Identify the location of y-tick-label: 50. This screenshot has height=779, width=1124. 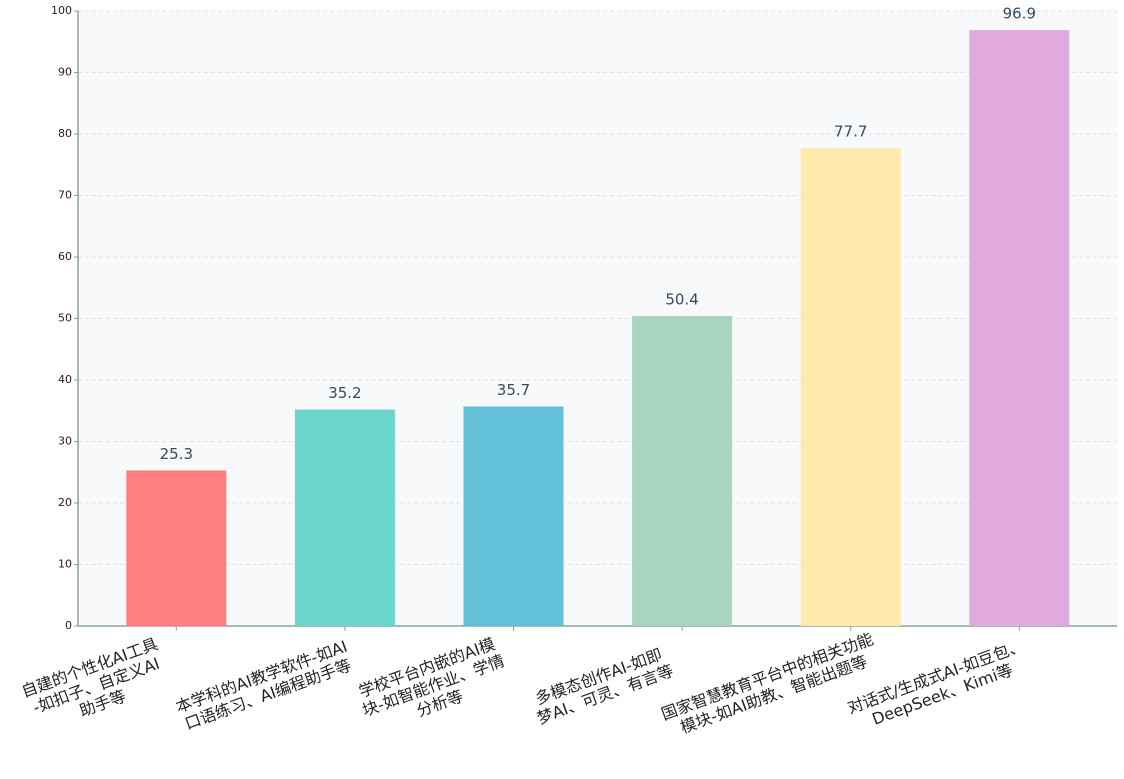
(65, 318).